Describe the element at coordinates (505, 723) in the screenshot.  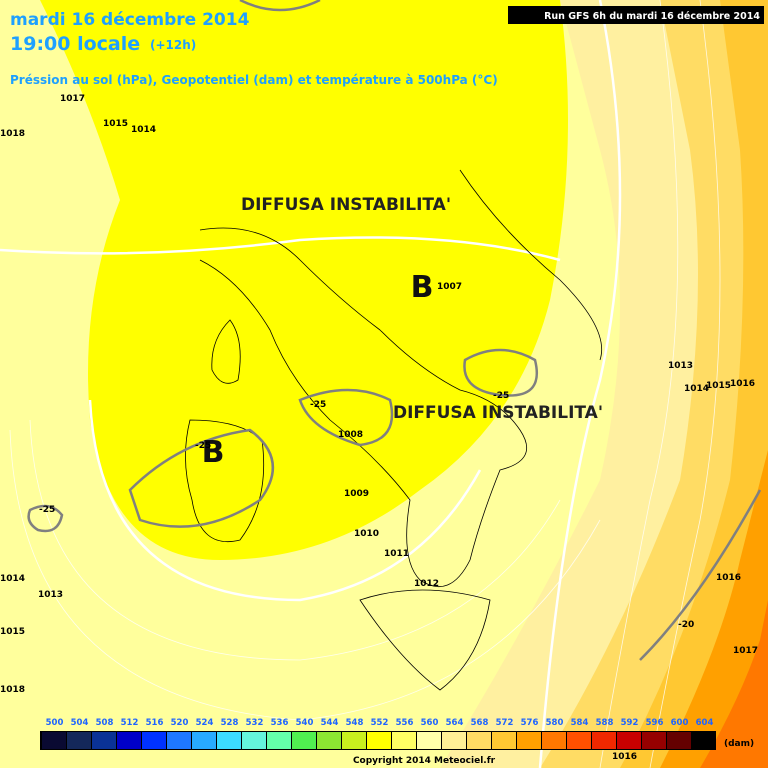
I see `legend-value: 572` at that location.